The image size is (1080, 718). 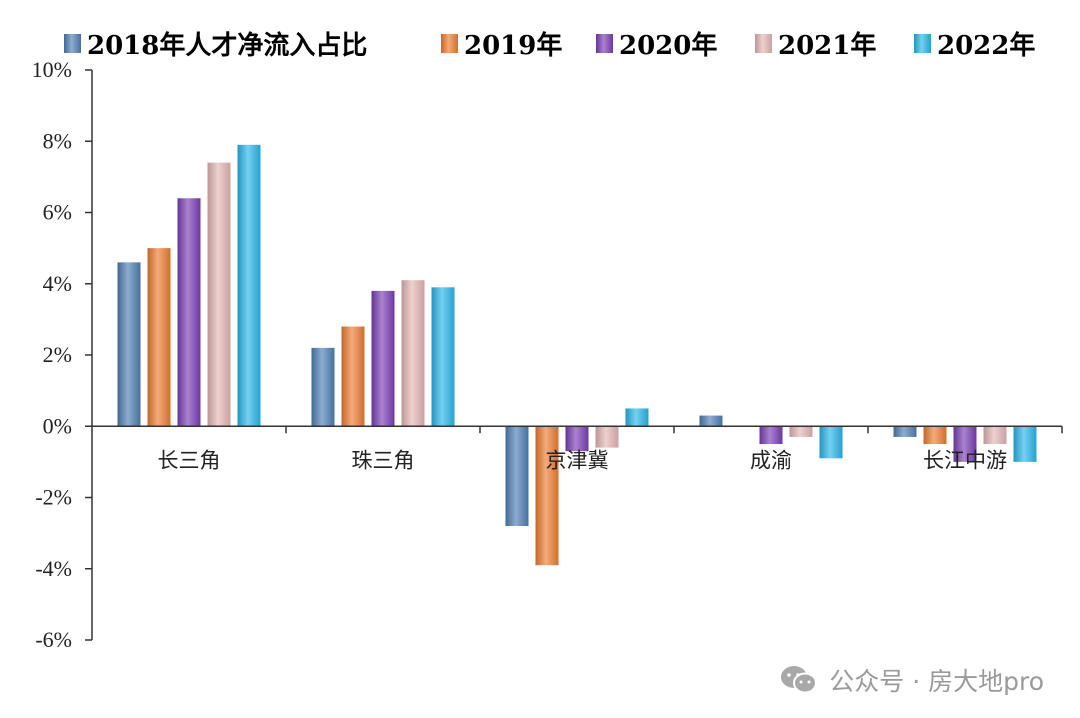 I want to click on y-tick-label: 10%, so click(x=52, y=69).